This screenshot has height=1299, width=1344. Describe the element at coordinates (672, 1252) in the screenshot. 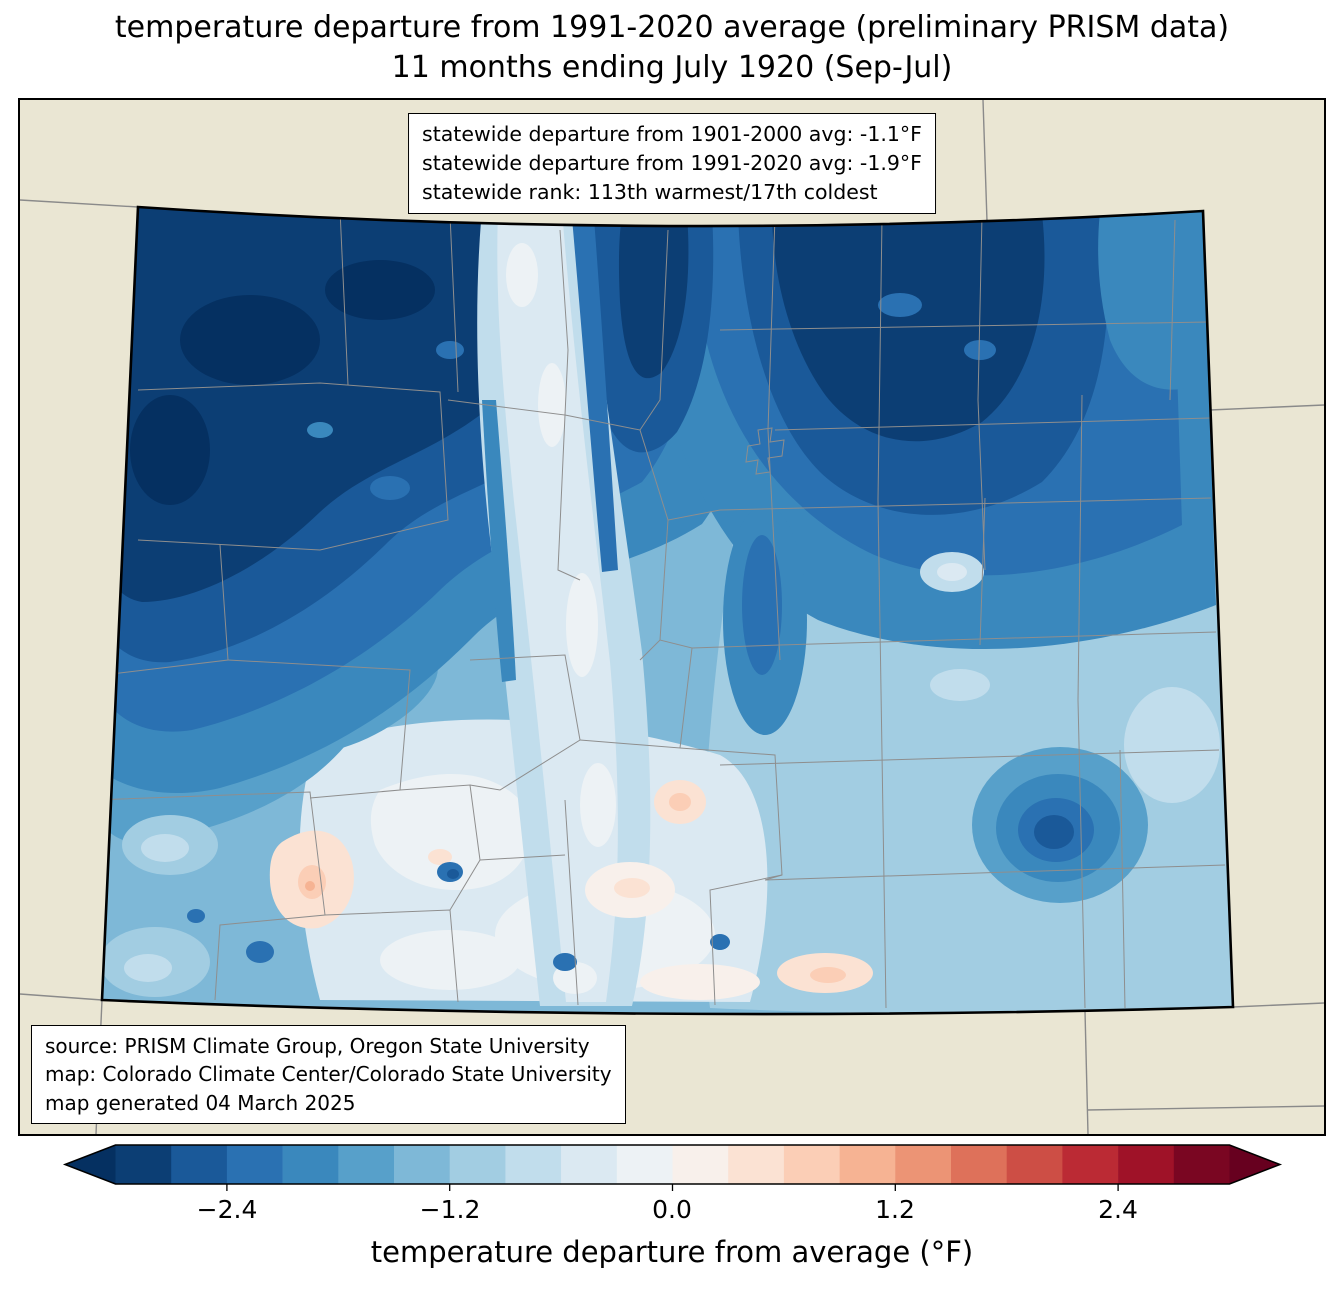

I see `colorbar-axis-label: temperature departure from average (°F)` at that location.